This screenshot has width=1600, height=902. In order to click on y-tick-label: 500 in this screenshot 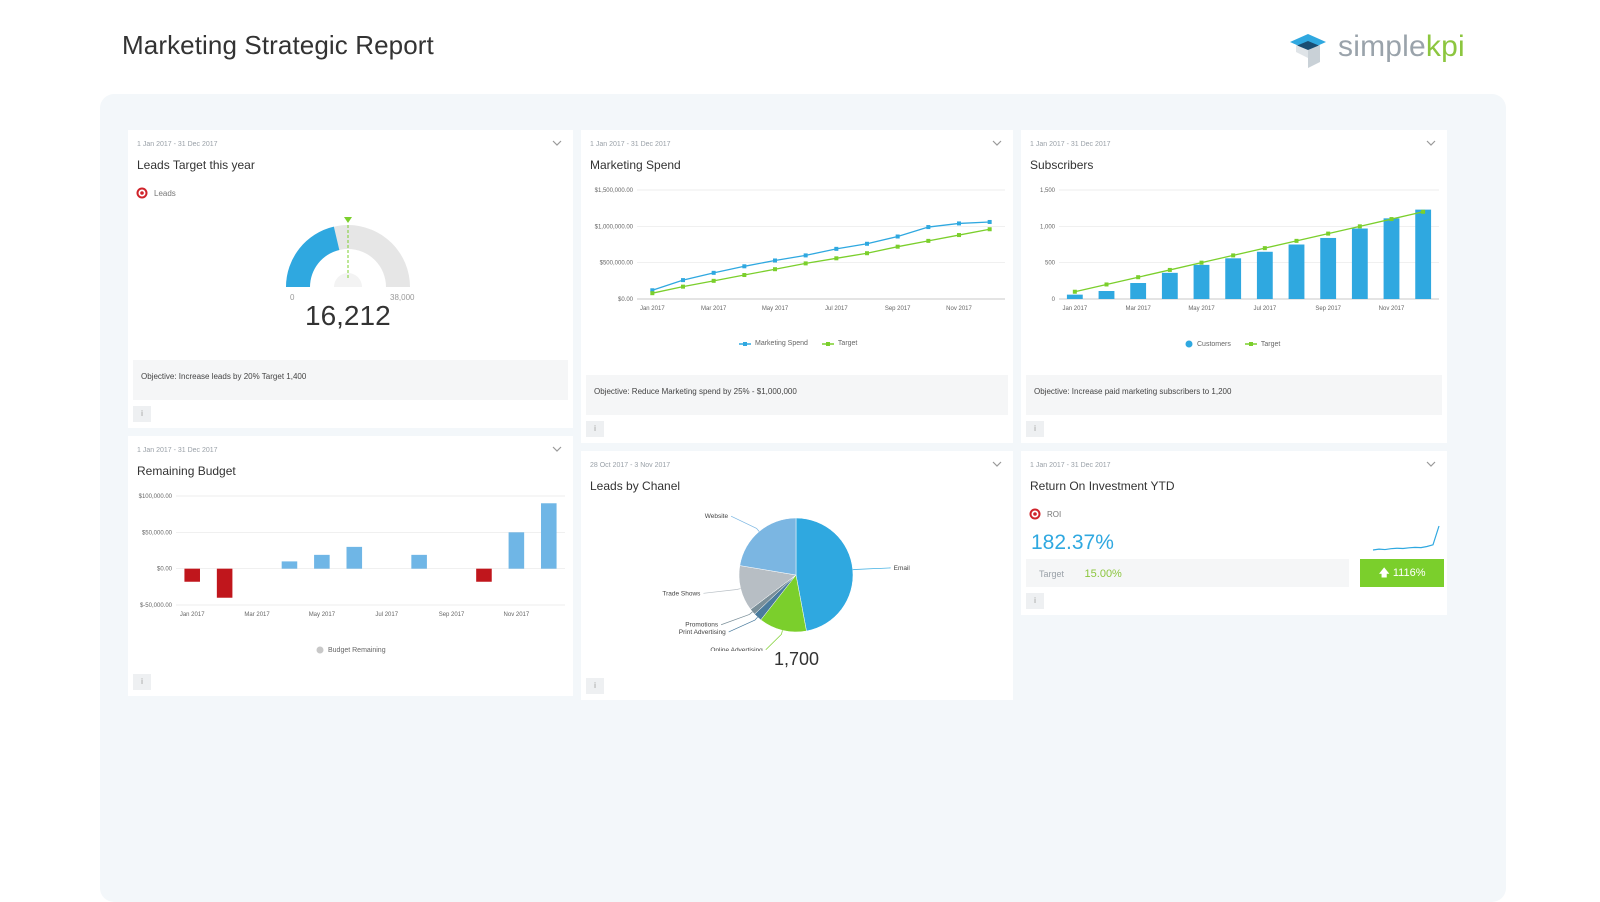, I will do `click(1050, 264)`.